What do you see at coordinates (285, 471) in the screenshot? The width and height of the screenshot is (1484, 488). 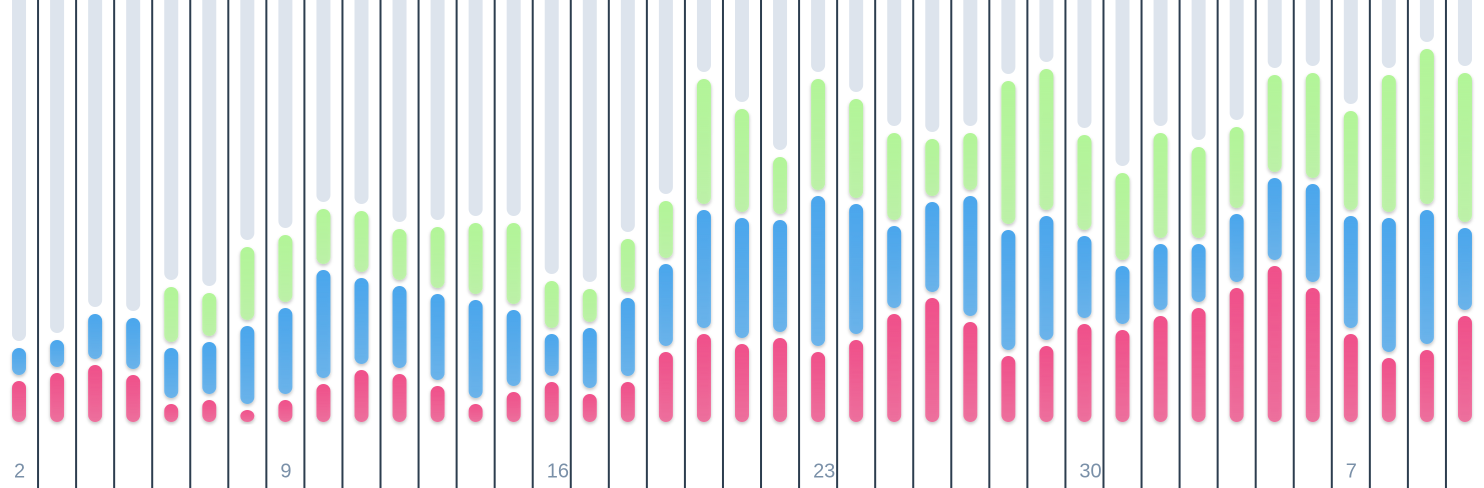 I see `day-label: 9` at bounding box center [285, 471].